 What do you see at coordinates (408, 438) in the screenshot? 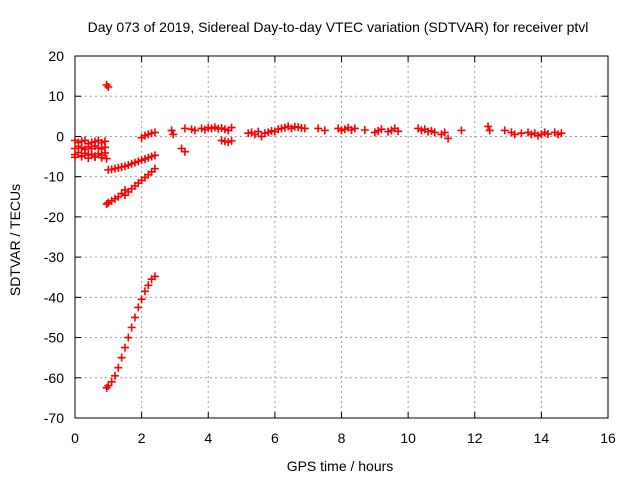
I see `x-tick-label: 10` at bounding box center [408, 438].